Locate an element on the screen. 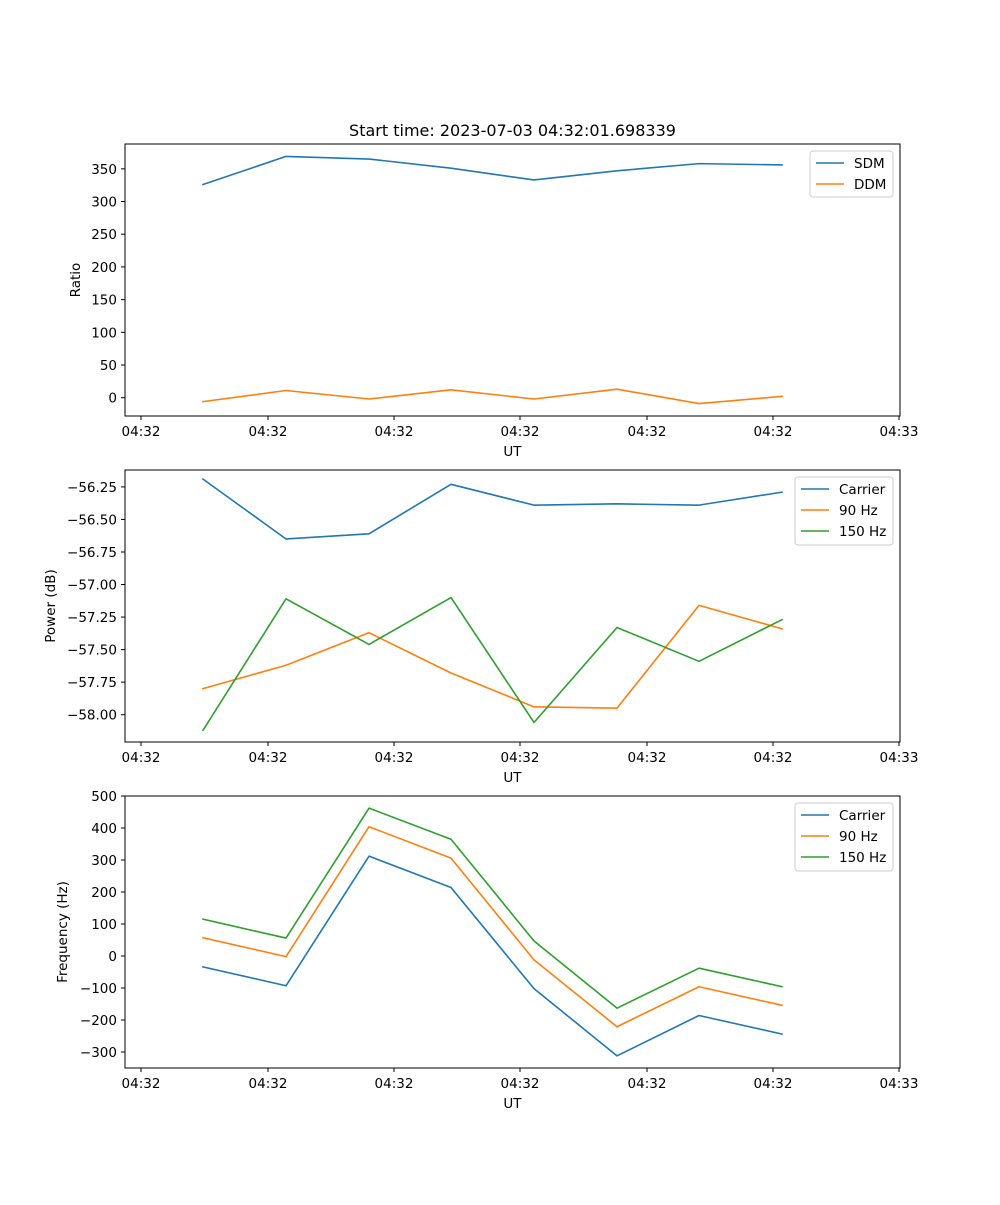 Image resolution: width=1000 pixels, height=1205 pixels. y-tick-label: −57.50 is located at coordinates (92, 651).